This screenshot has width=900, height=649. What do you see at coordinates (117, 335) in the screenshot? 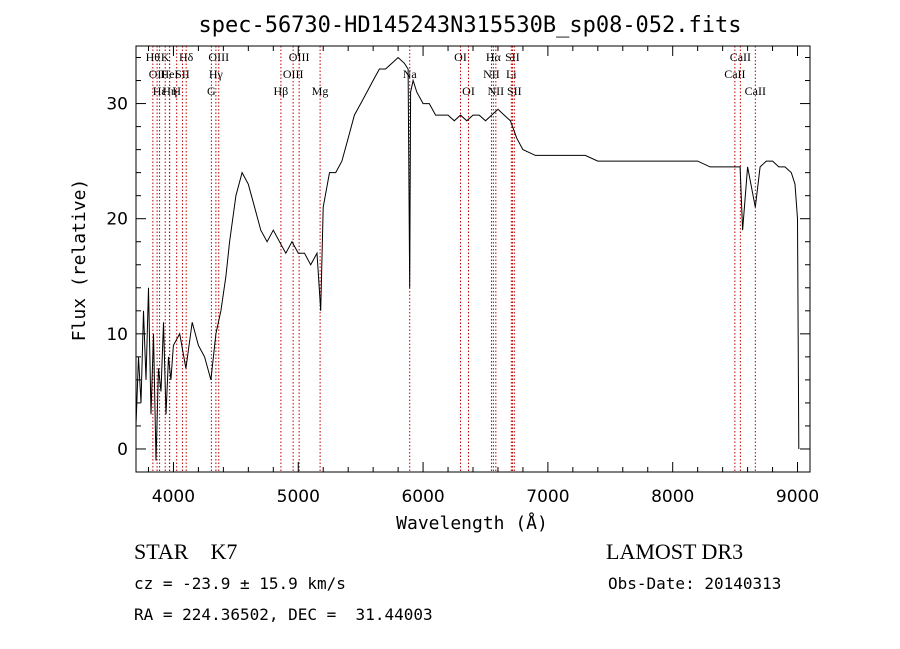
I see `y-tick-label: 10` at bounding box center [117, 335].